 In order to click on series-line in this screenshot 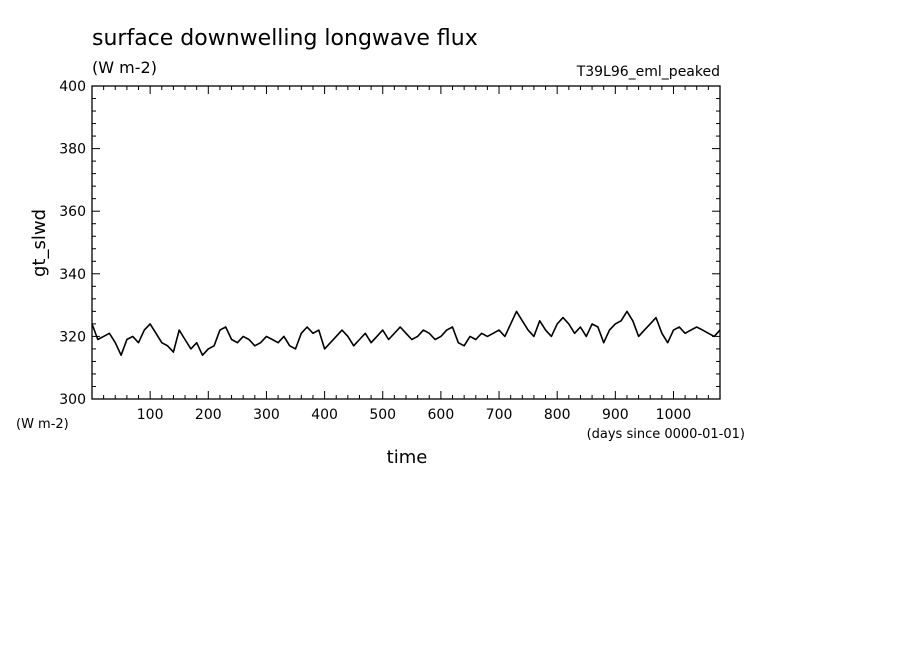, I will do `click(406, 333)`.